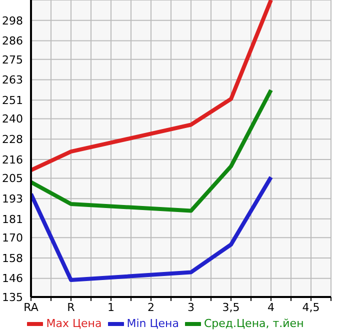 Image resolution: width=345 pixels, height=335 pixels. What do you see at coordinates (12, 279) in the screenshot?
I see `y-tick-label: 146` at bounding box center [12, 279].